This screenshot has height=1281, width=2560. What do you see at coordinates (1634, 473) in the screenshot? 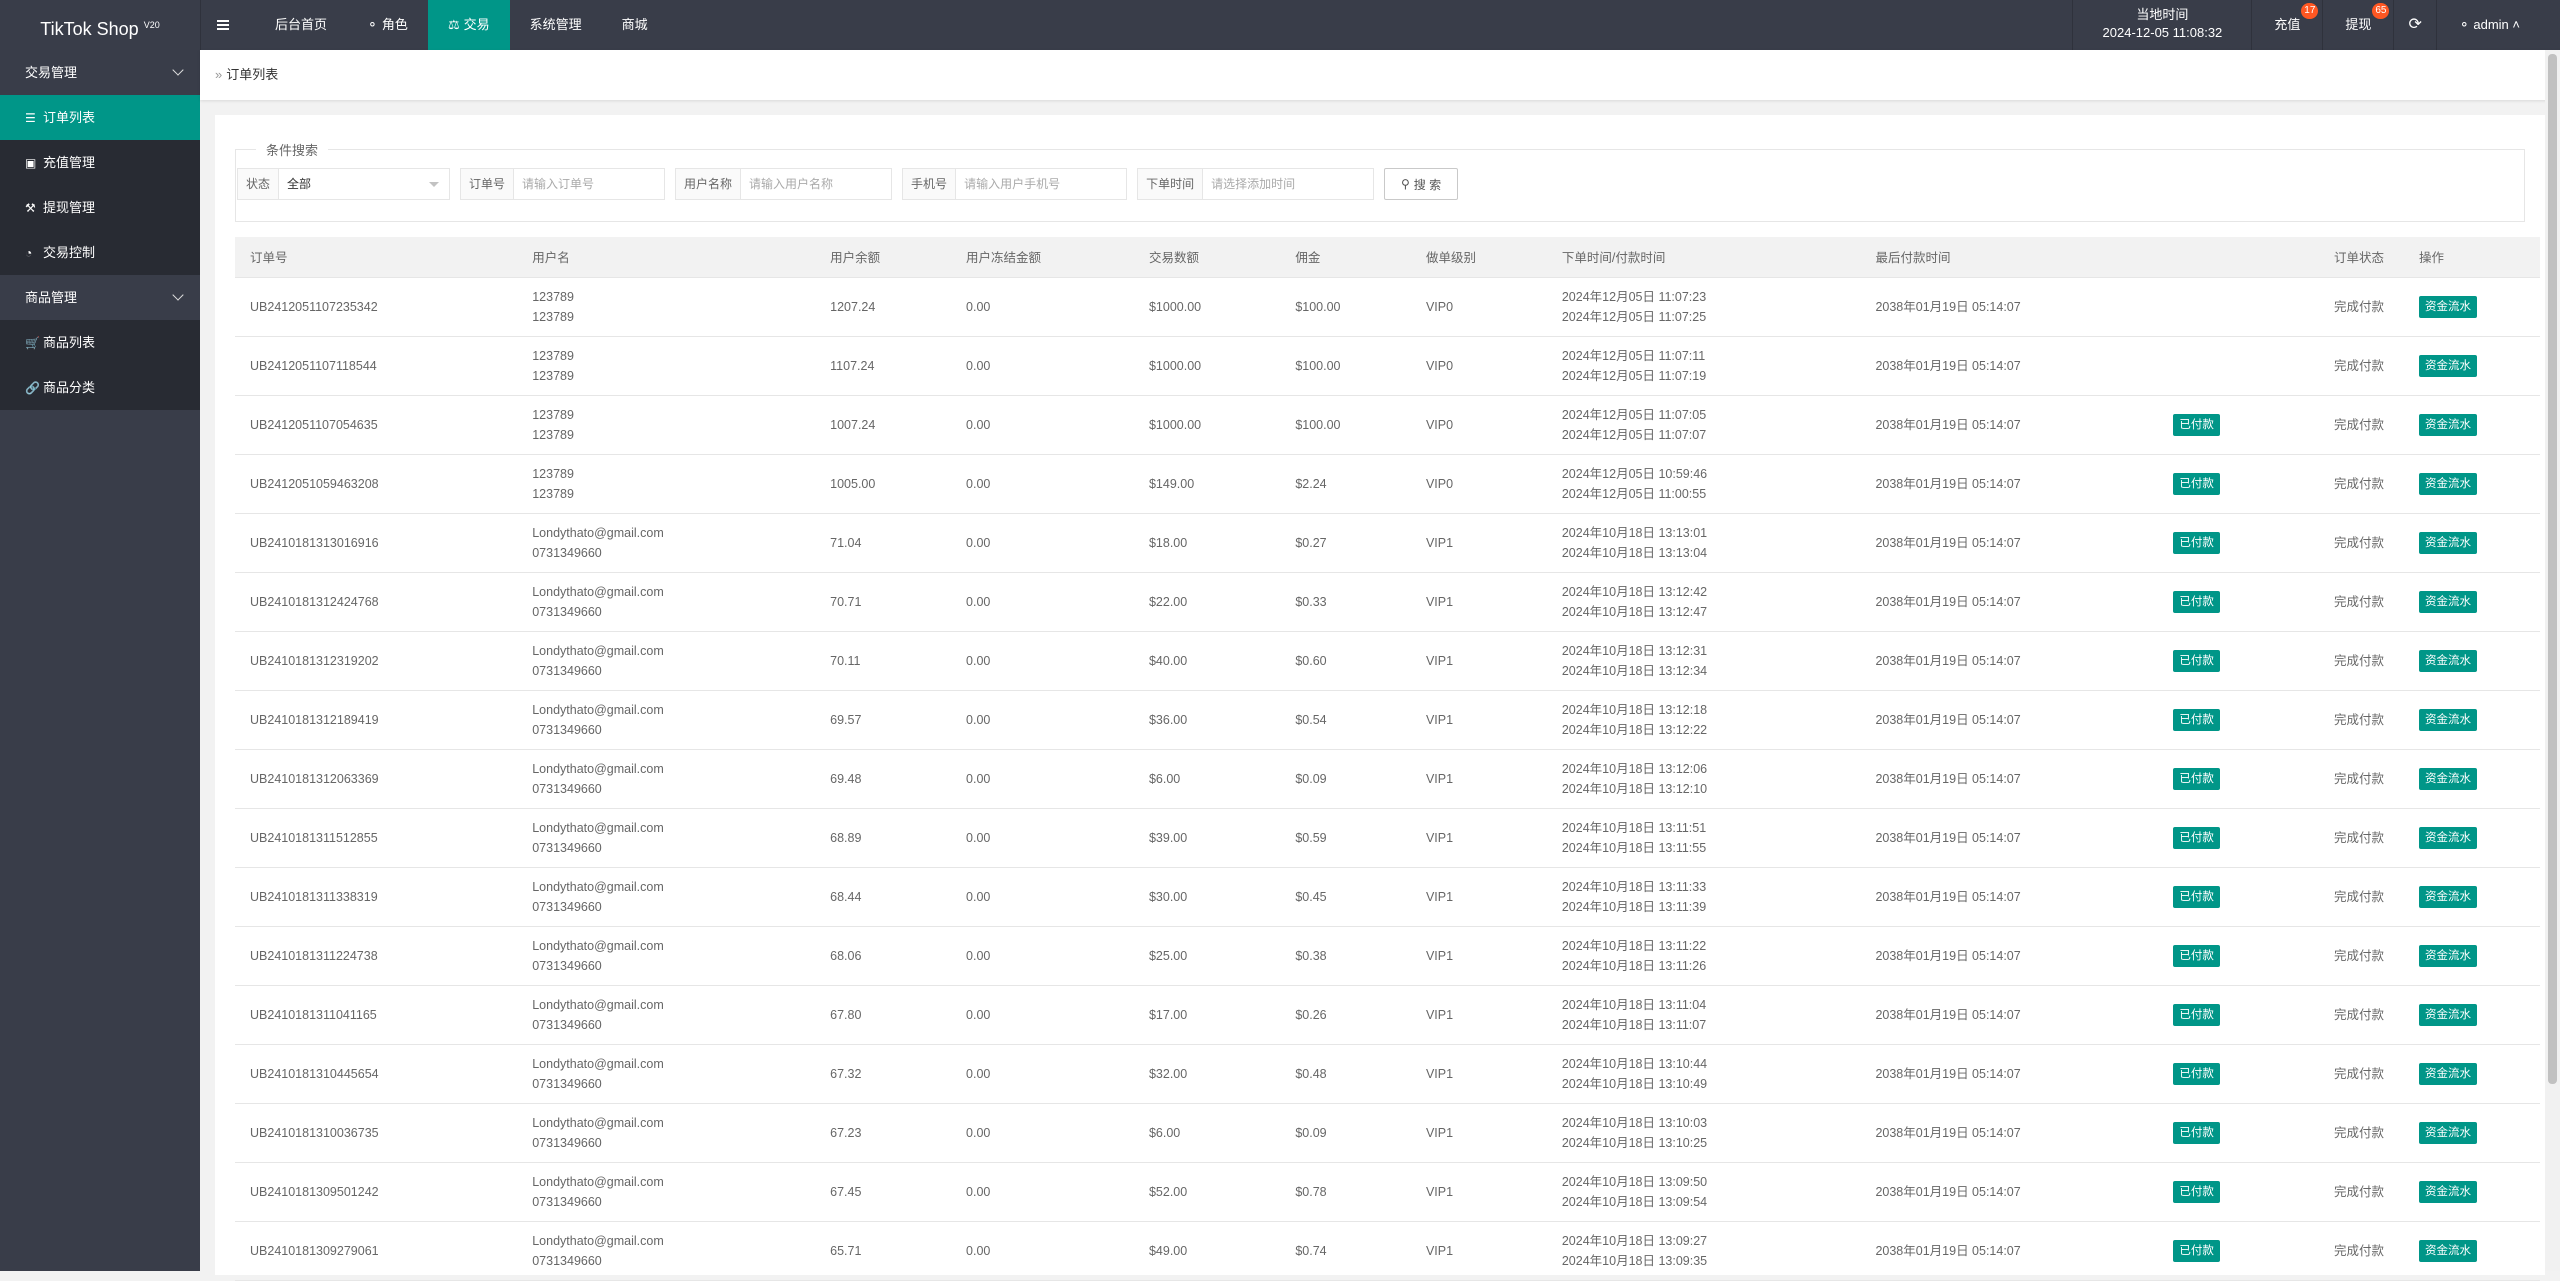
I see `order-time: 2024年12月05日 10:59:46` at bounding box center [1634, 473].